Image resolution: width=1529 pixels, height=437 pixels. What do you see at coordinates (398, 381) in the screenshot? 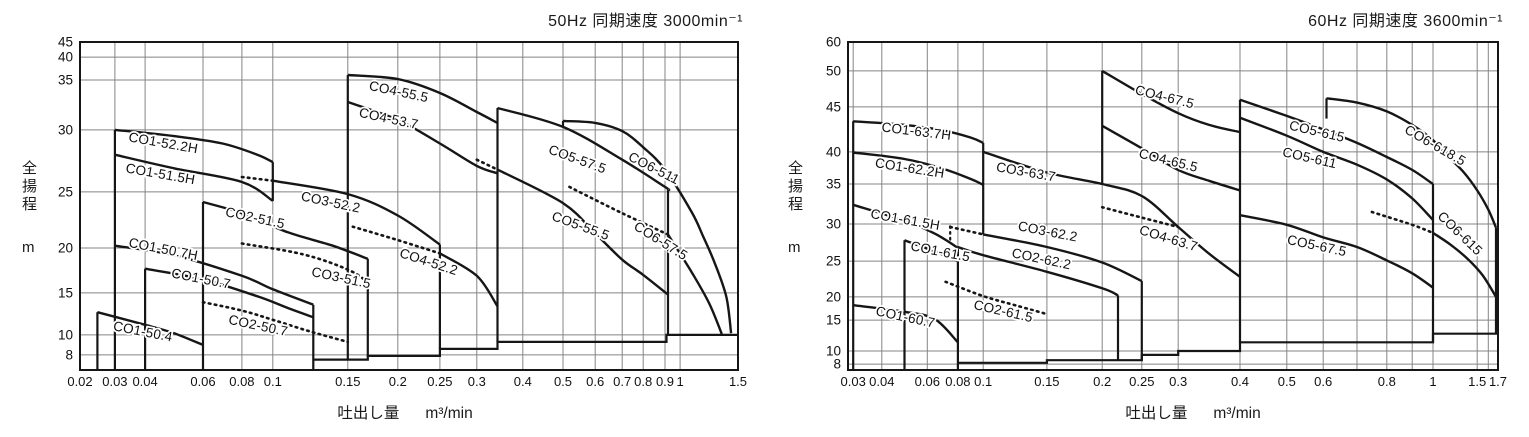
I see `x-tick-label: 0.2` at bounding box center [398, 381].